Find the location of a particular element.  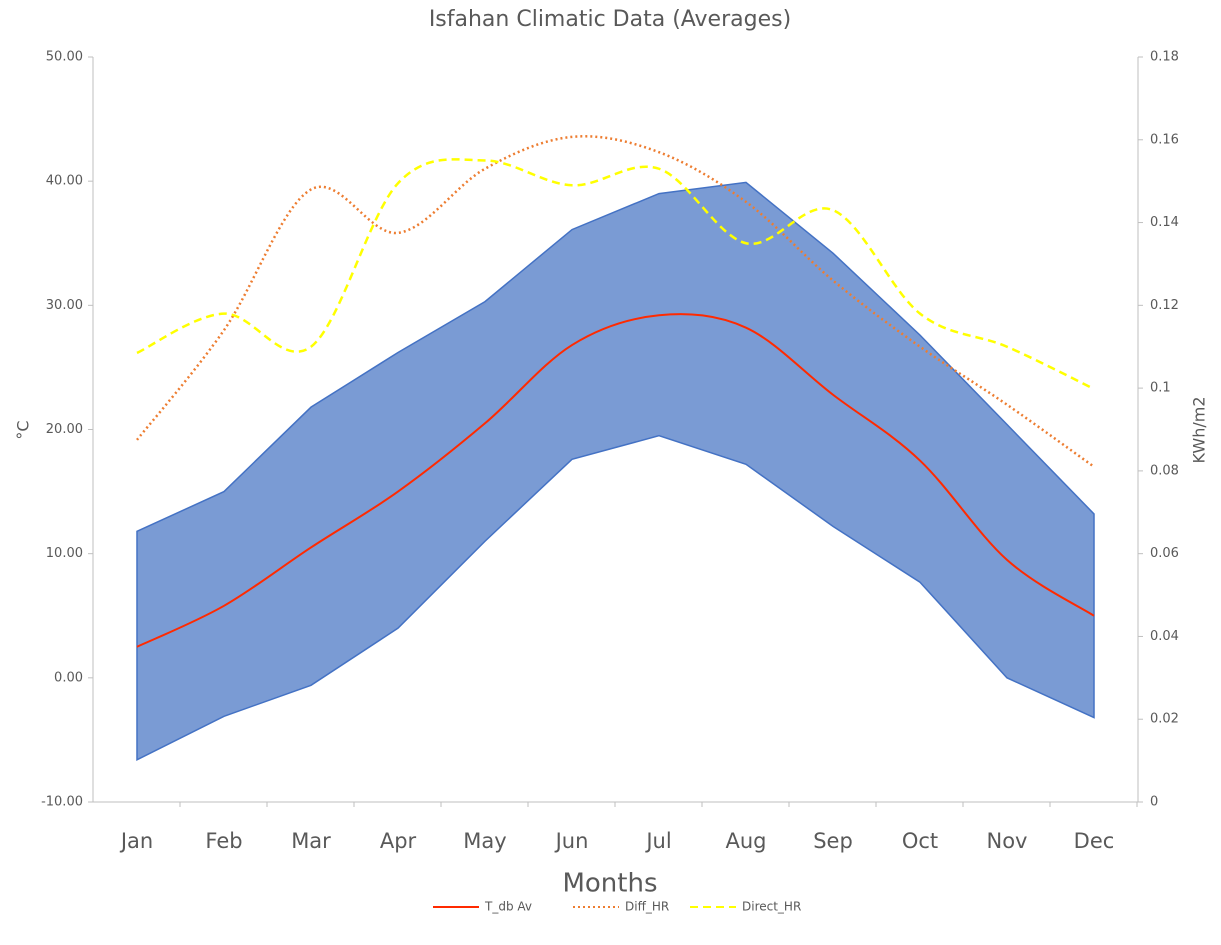

y2-axis-label: KWh/m2 is located at coordinates (1199, 429).